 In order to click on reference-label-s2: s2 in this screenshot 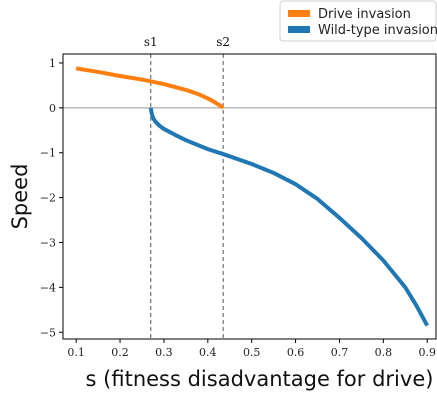, I will do `click(223, 42)`.